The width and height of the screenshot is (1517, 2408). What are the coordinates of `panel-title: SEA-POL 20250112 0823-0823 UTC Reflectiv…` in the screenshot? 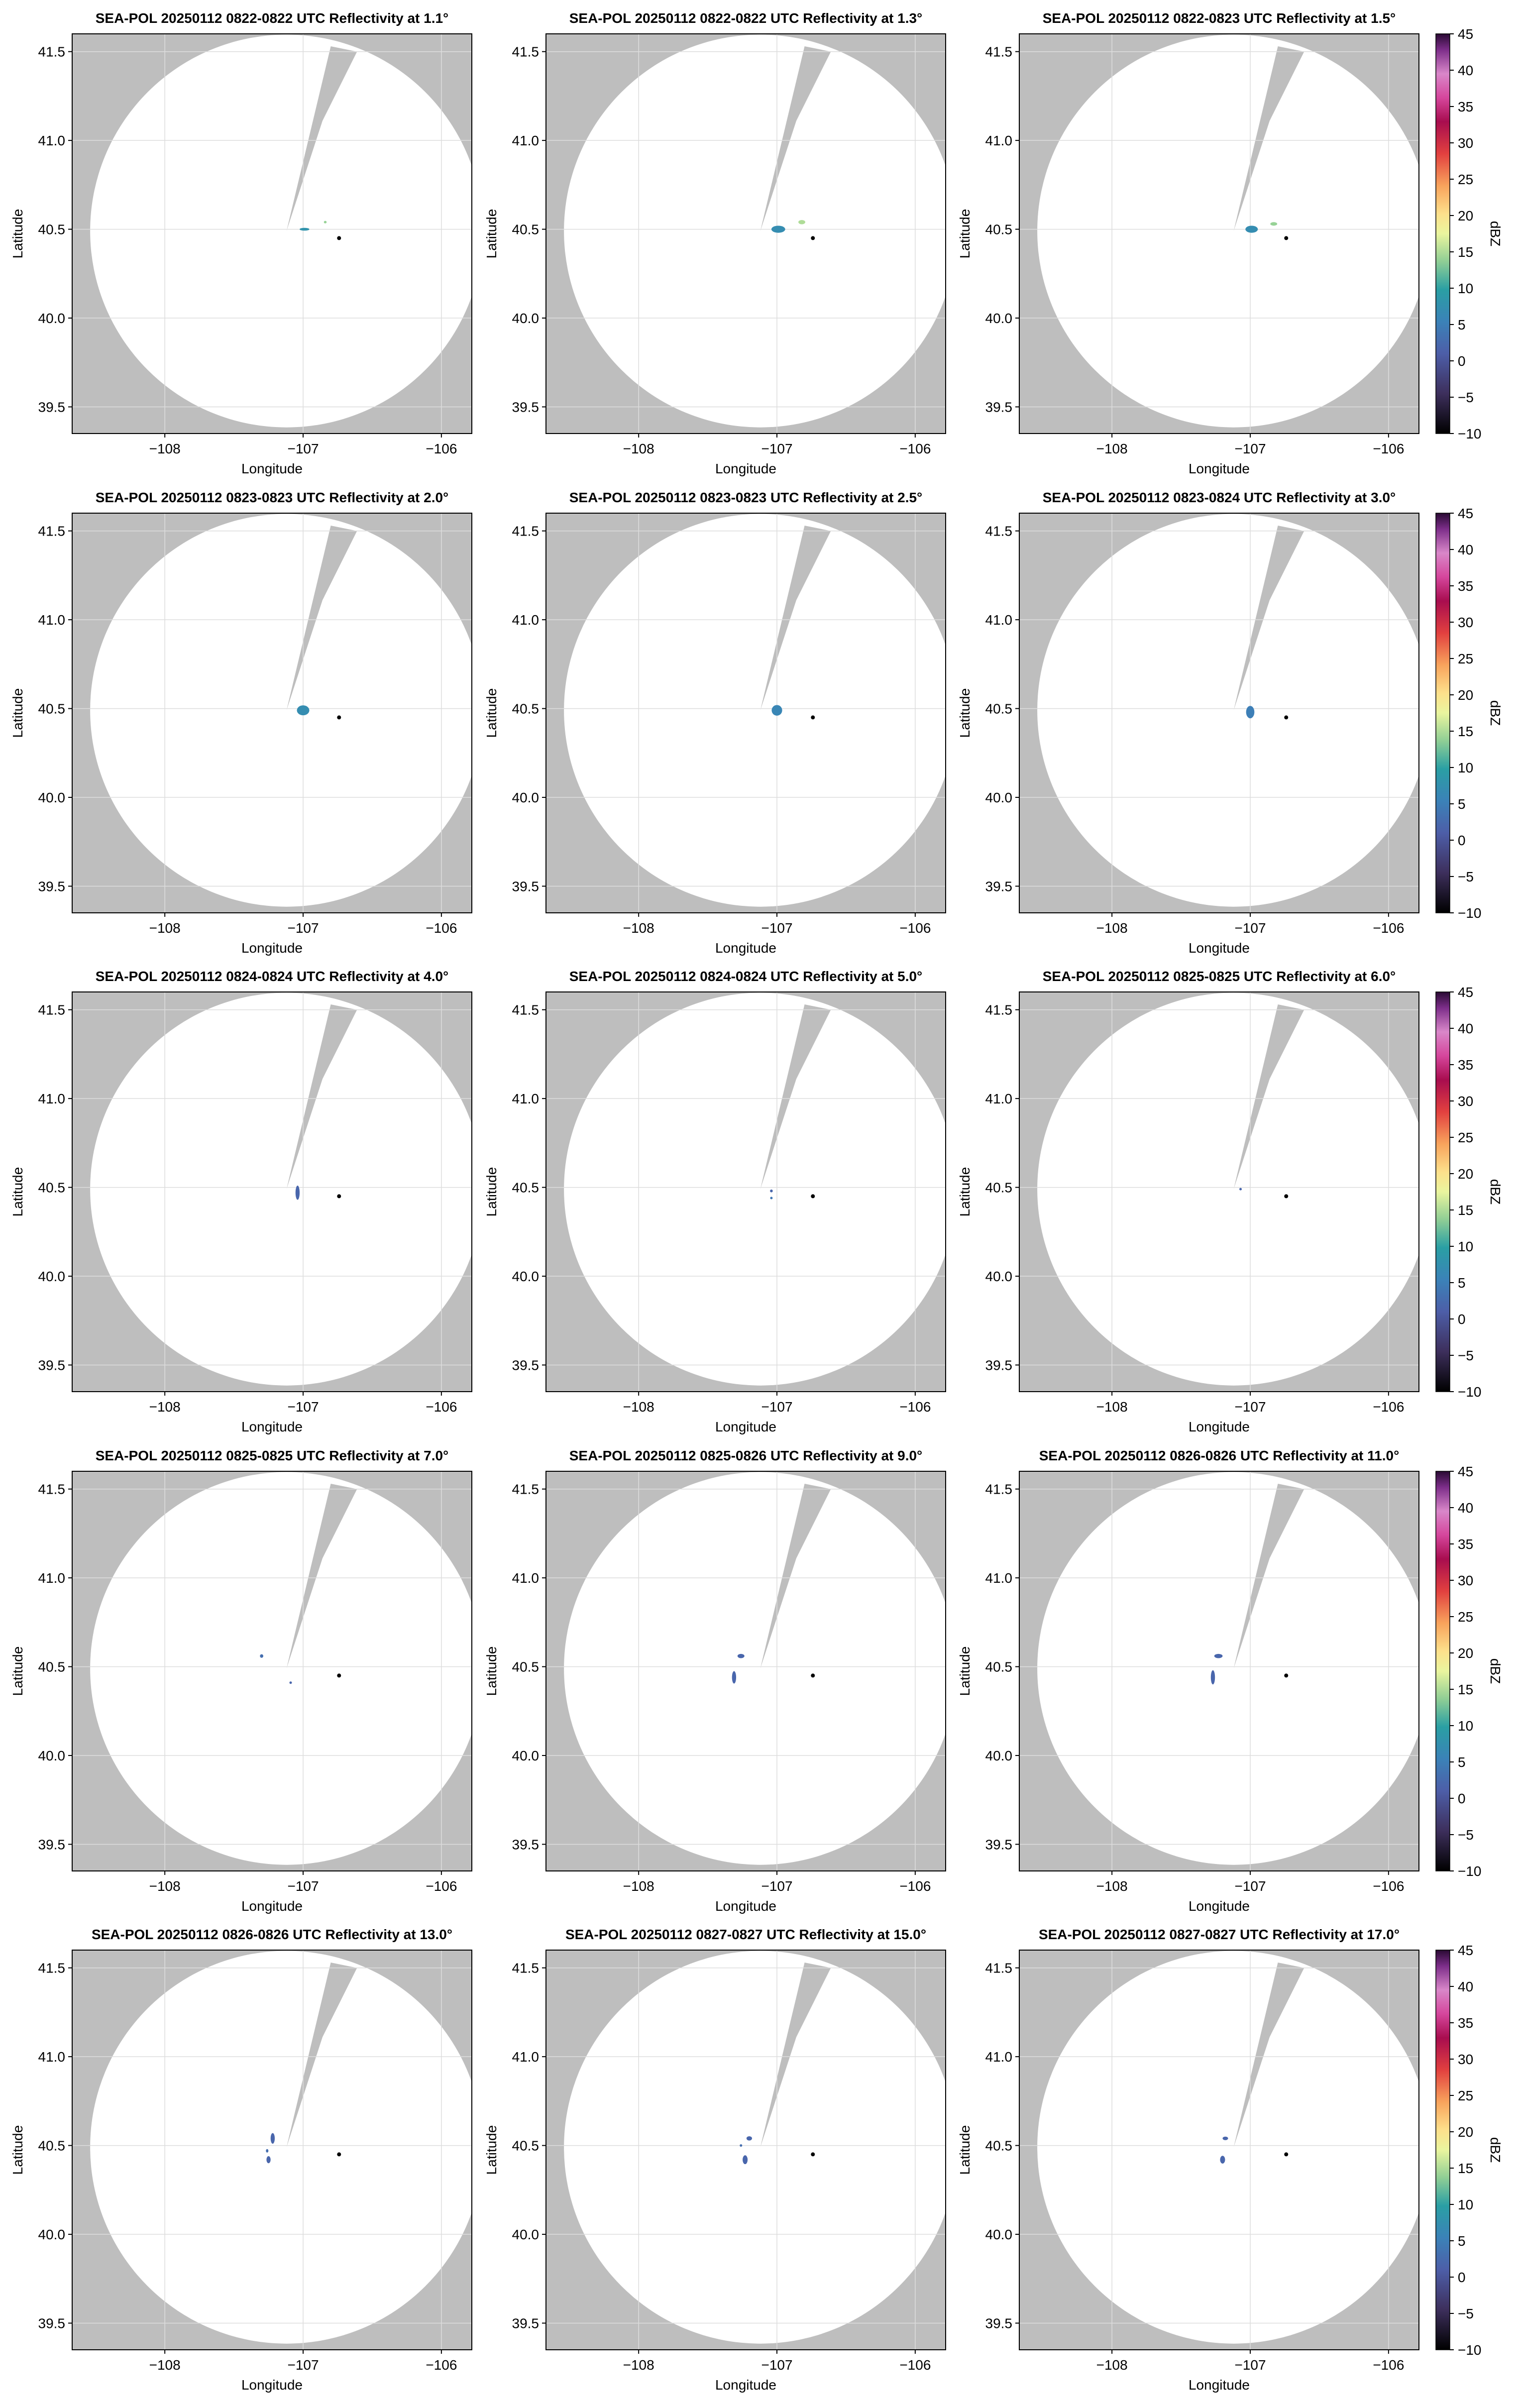 It's located at (746, 497).